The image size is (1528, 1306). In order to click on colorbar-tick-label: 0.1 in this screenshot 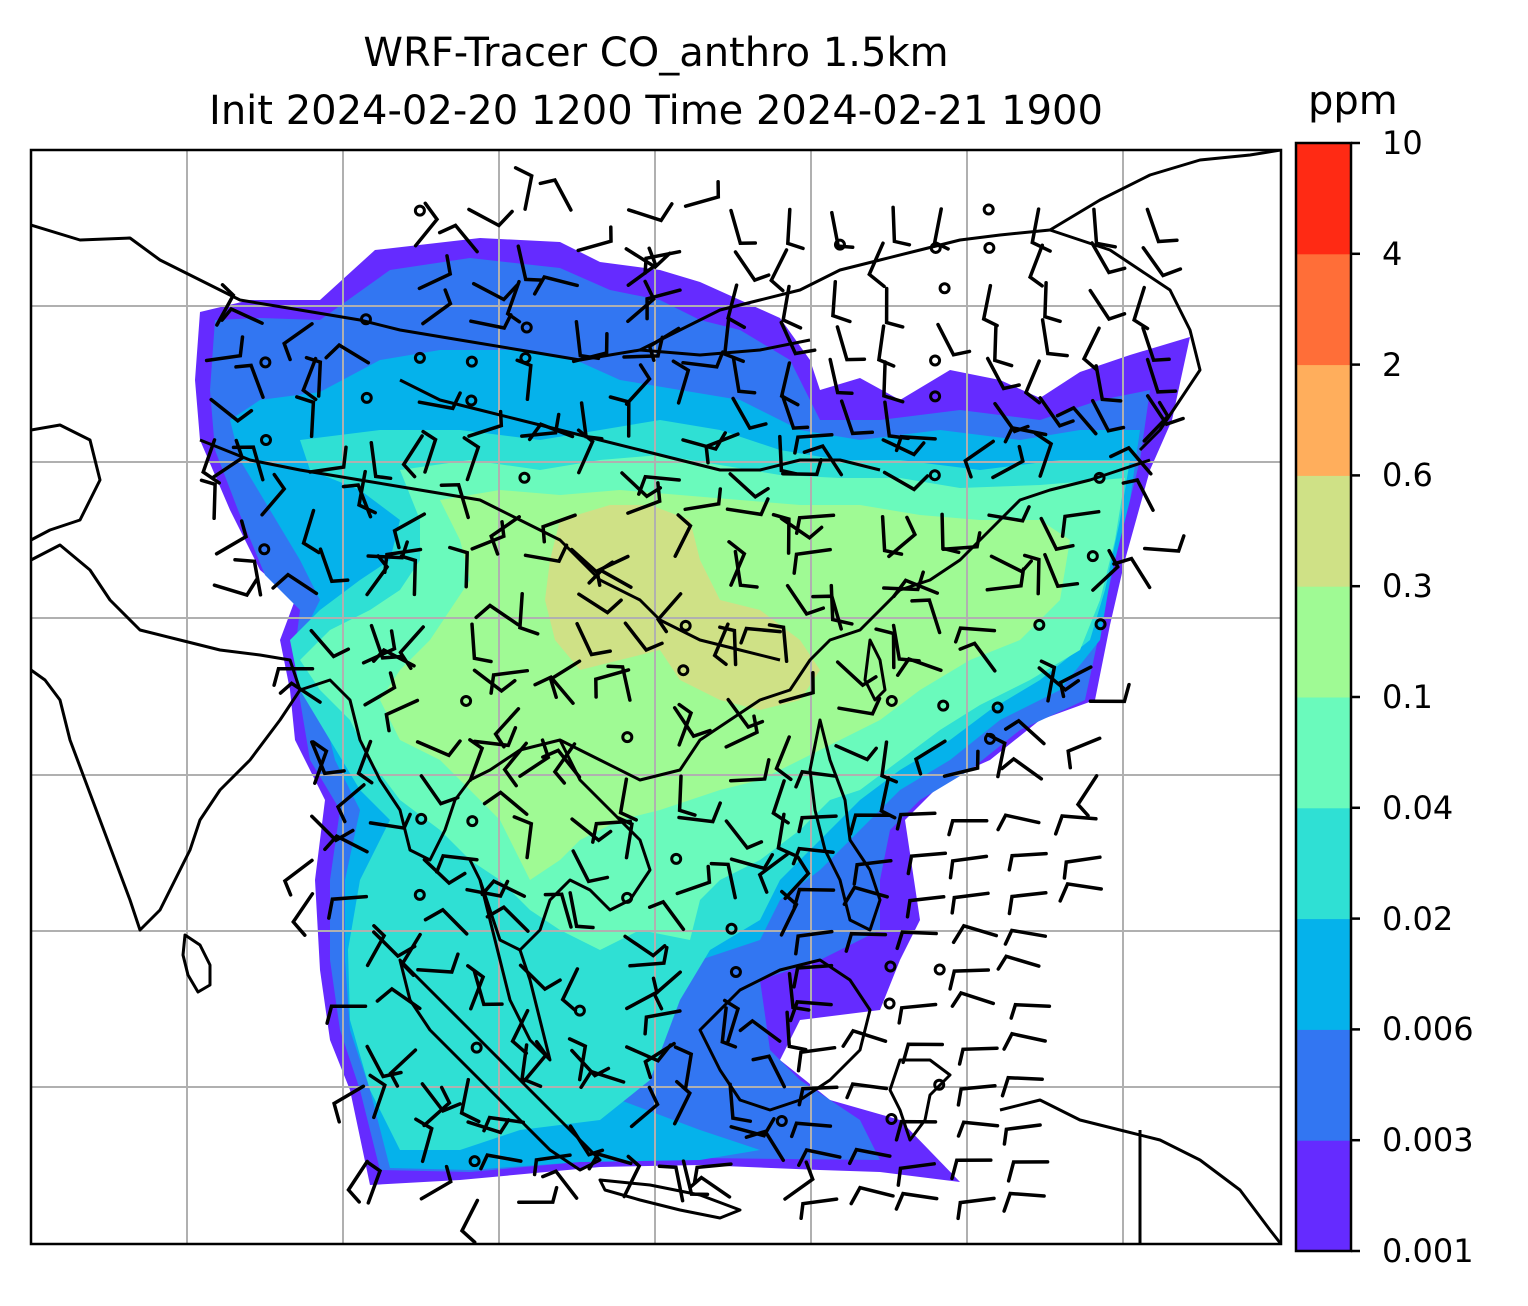, I will do `click(1407, 697)`.